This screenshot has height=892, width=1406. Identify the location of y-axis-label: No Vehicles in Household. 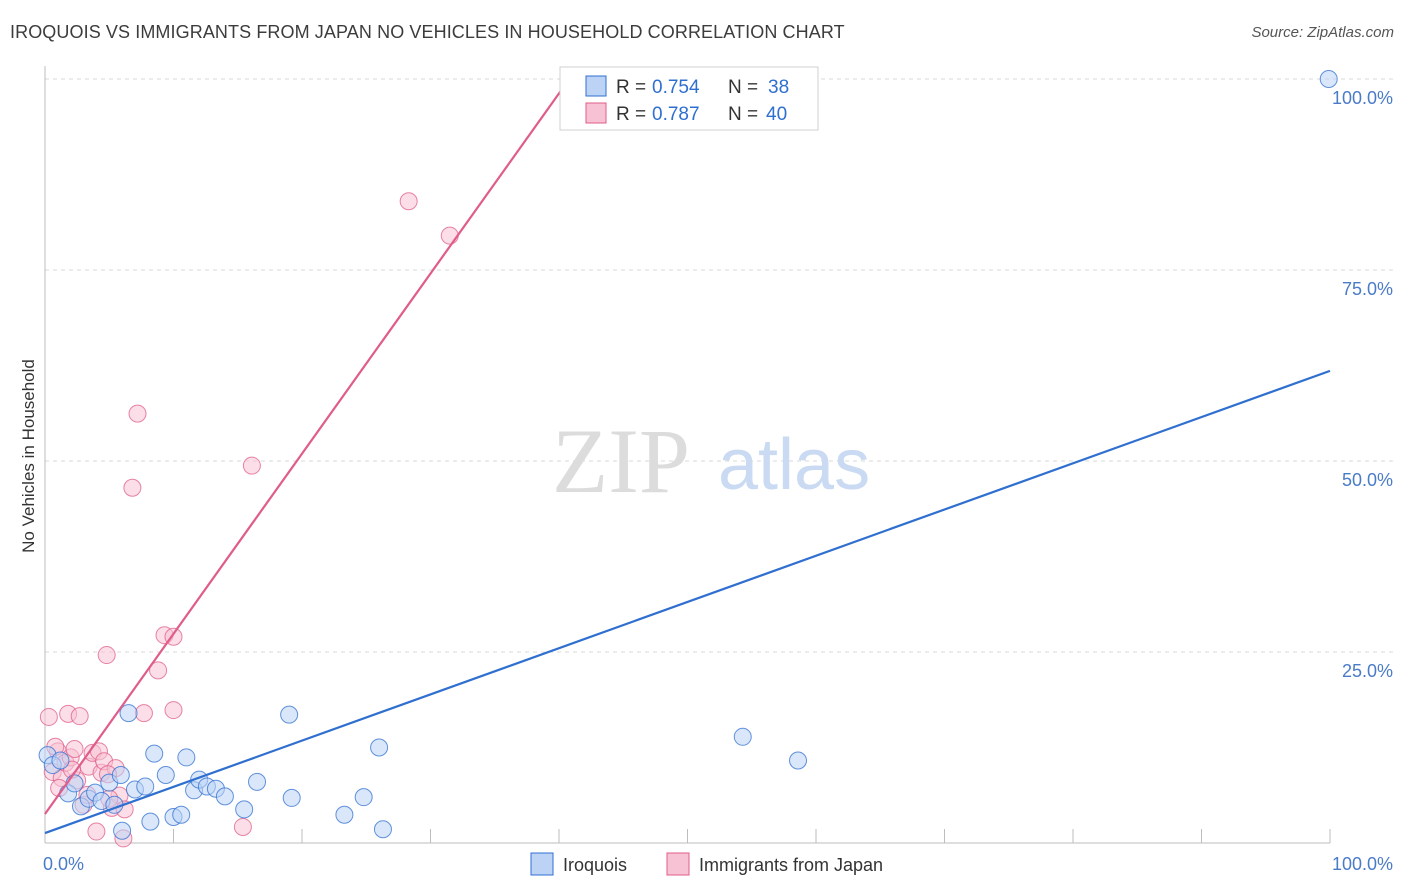
(28, 456).